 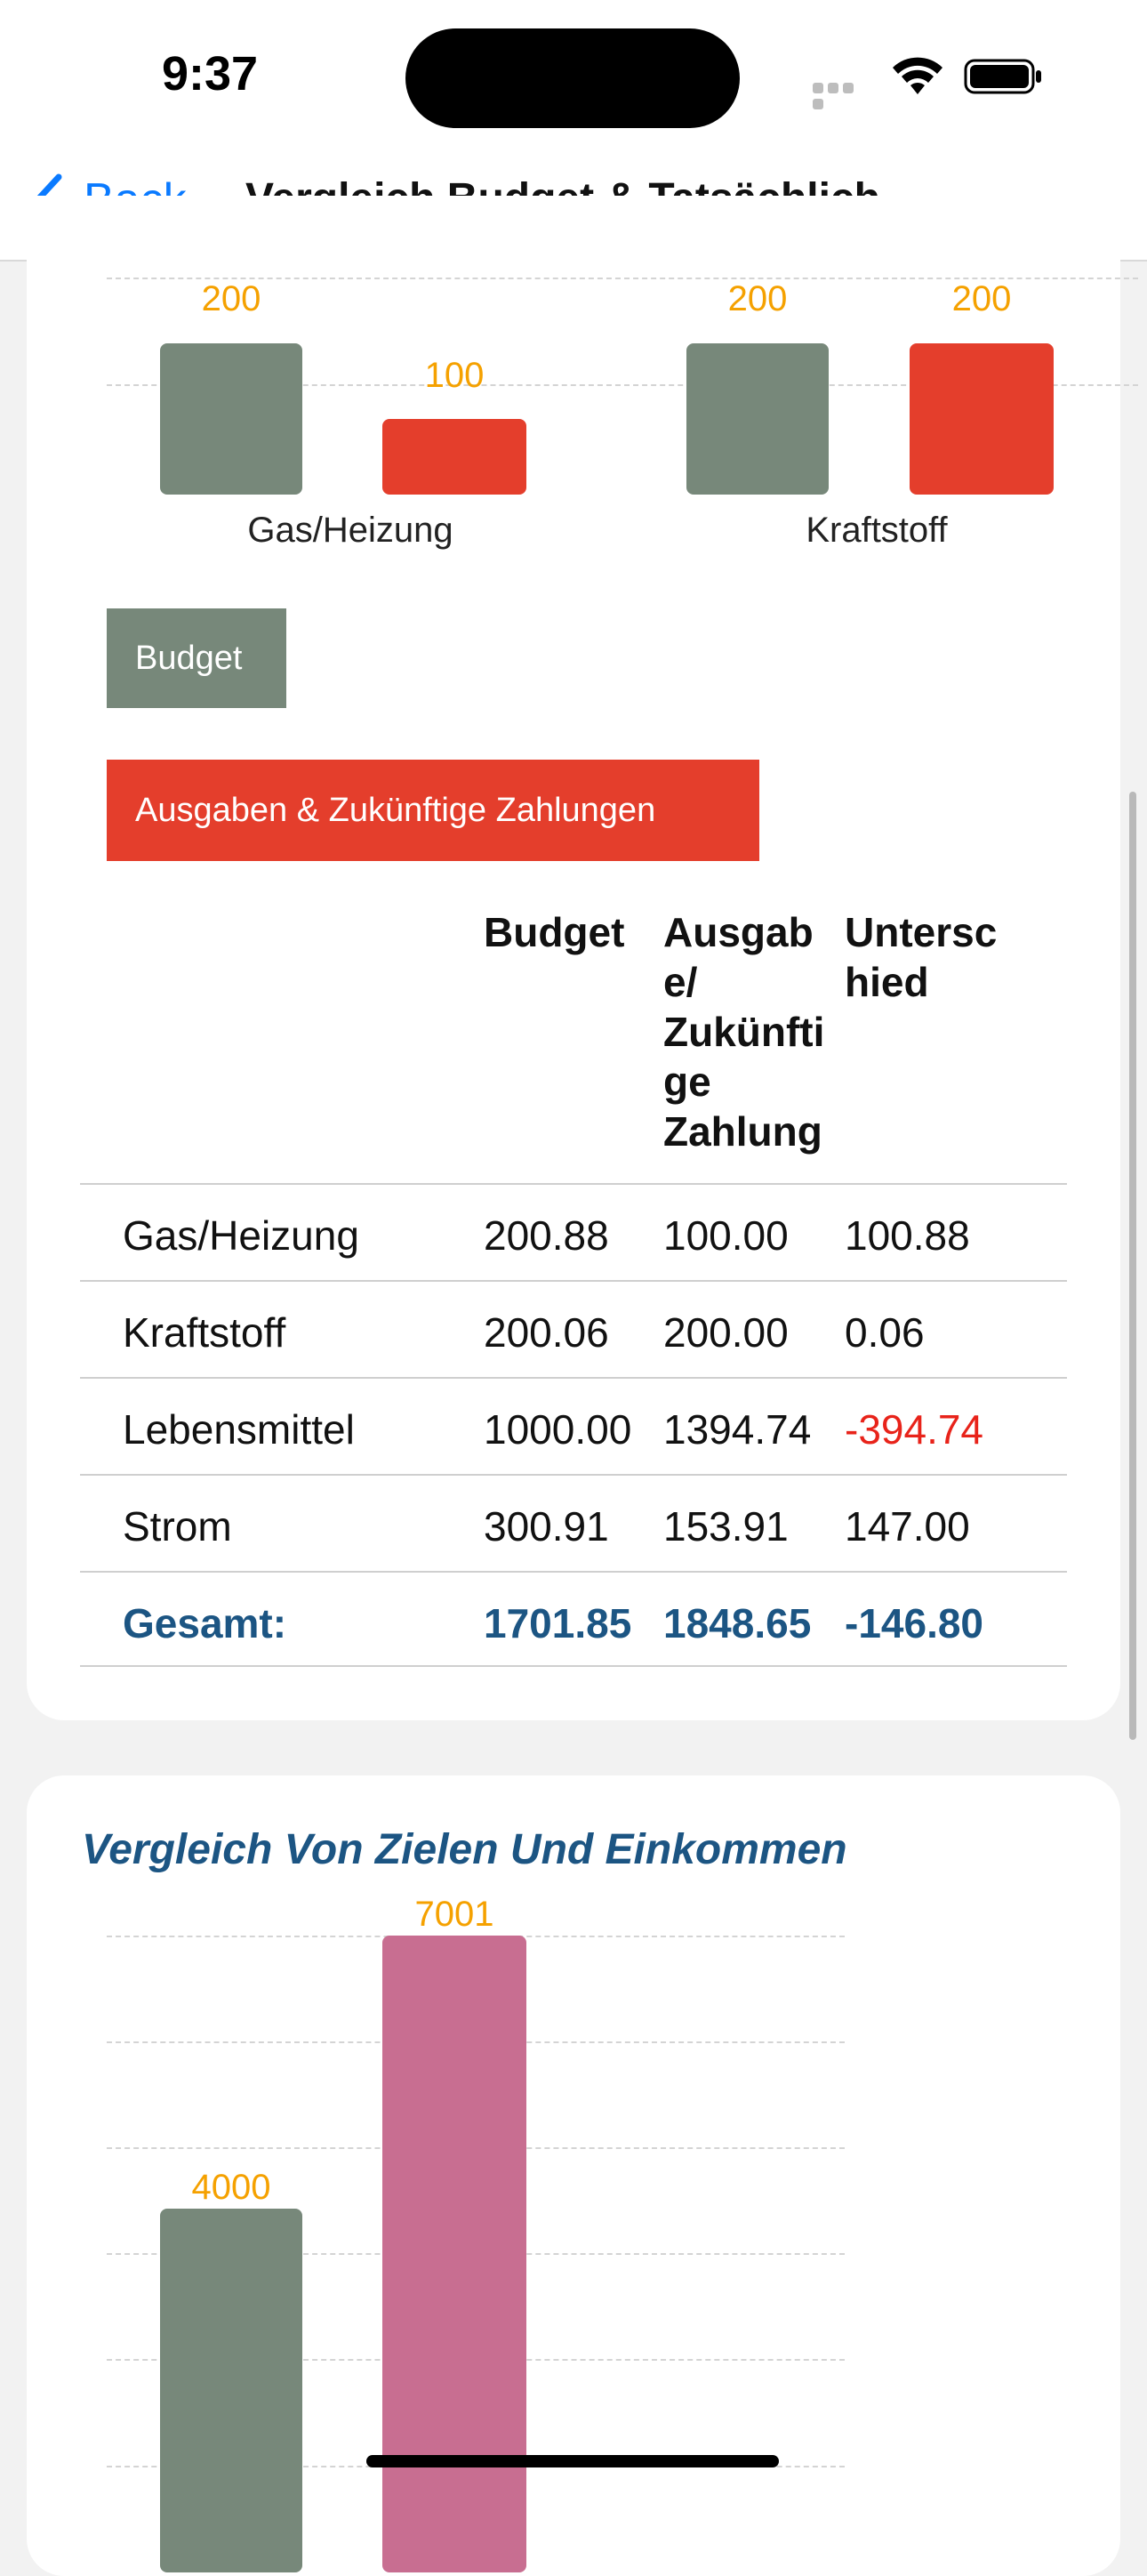 What do you see at coordinates (454, 457) in the screenshot?
I see `bar-gas-actual` at bounding box center [454, 457].